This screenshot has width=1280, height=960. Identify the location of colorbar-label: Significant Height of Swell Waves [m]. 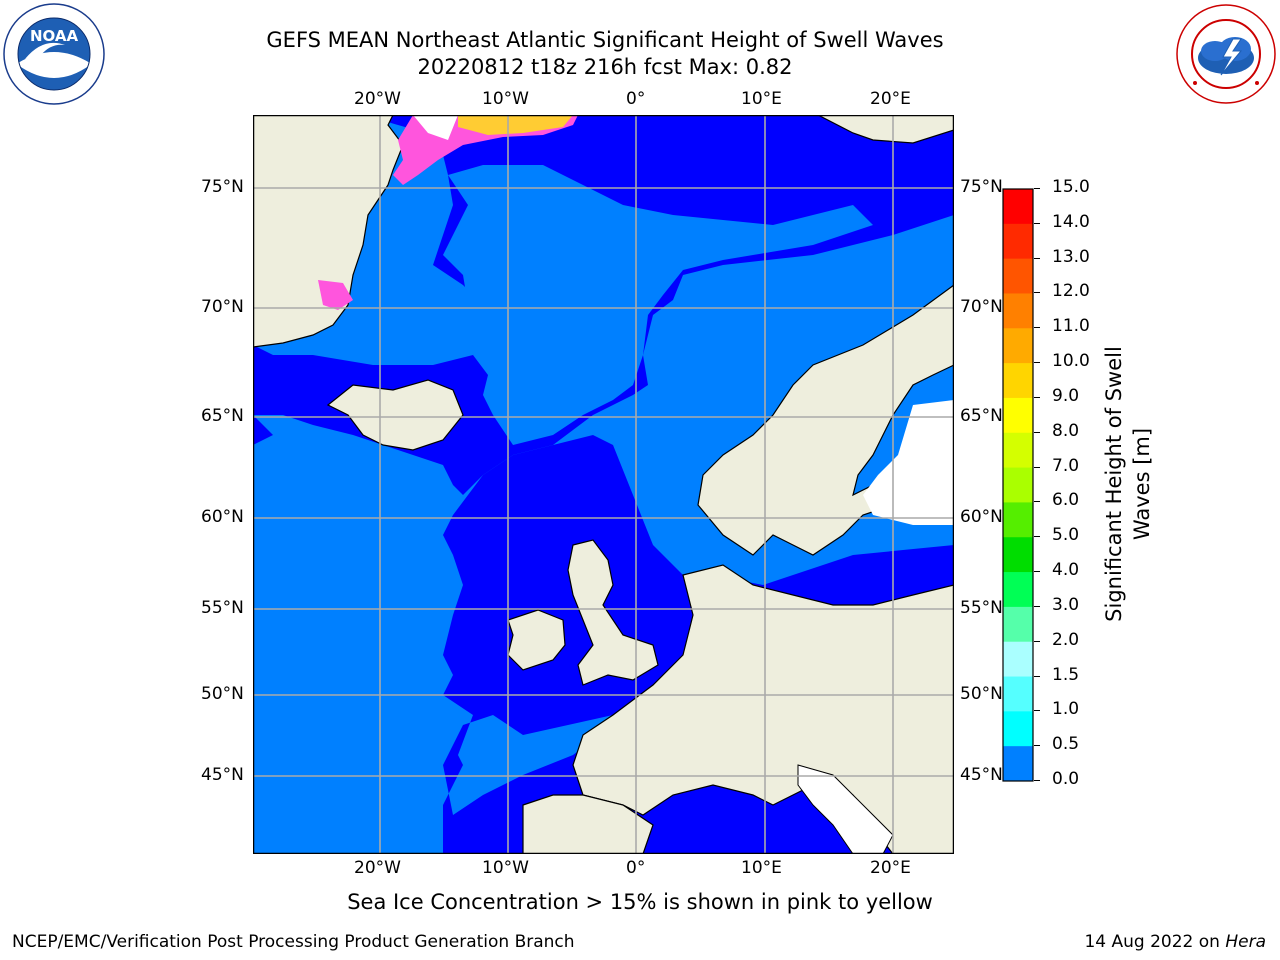
(1128, 484).